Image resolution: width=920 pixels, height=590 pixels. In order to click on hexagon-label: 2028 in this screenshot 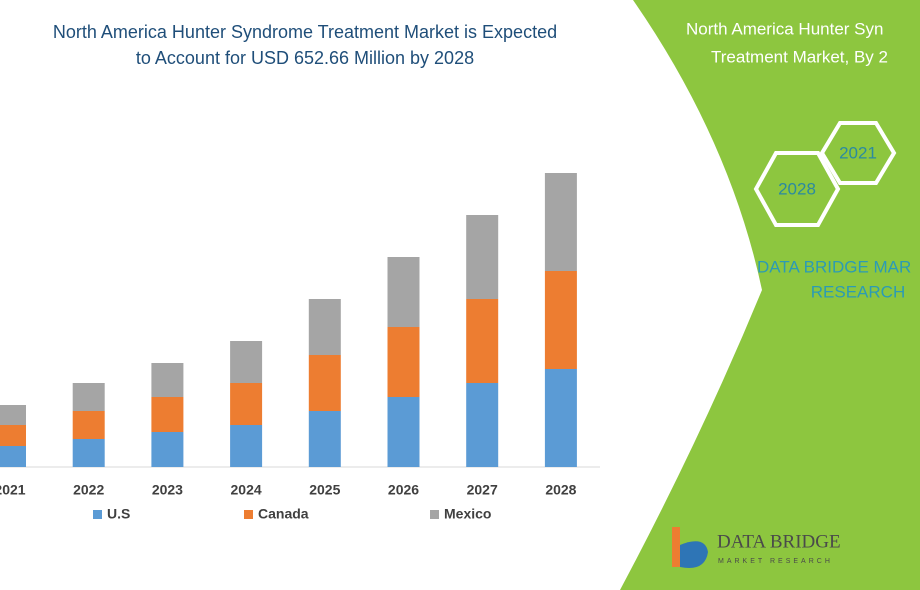, I will do `click(797, 188)`.